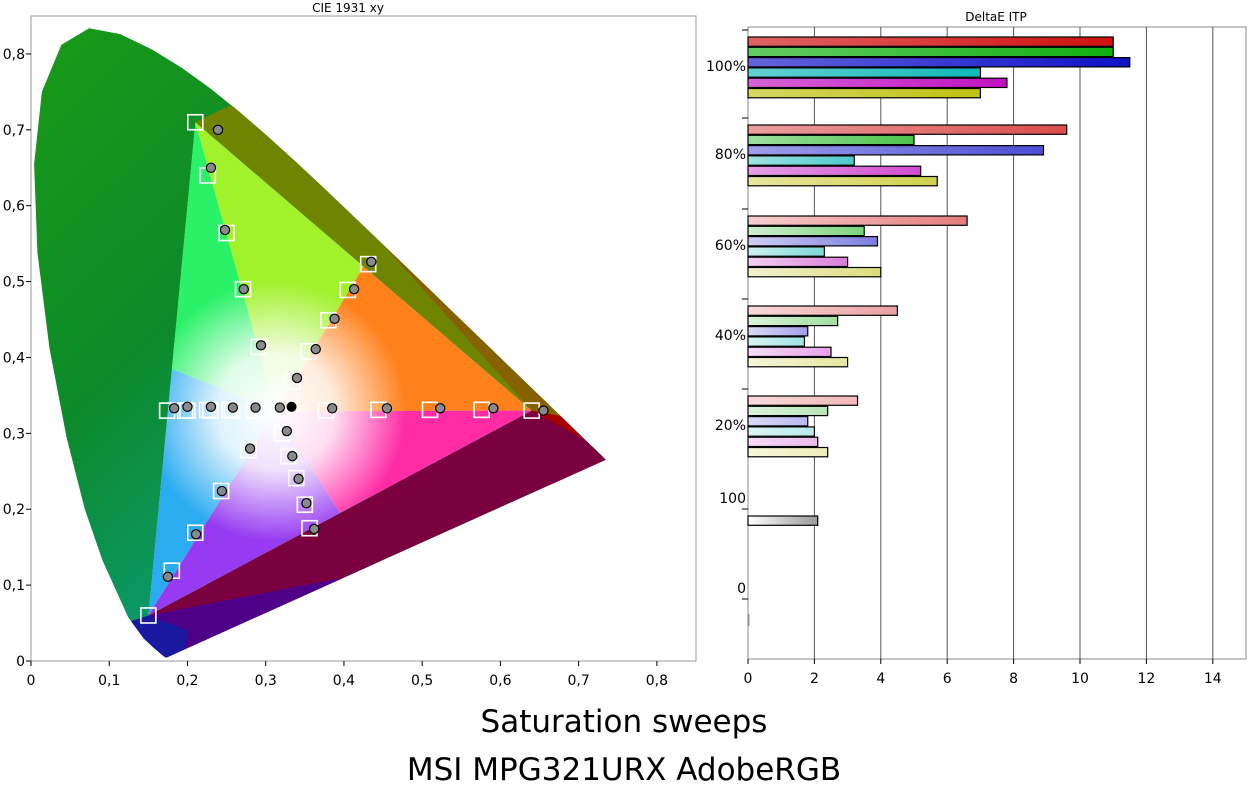 The width and height of the screenshot is (1248, 788). What do you see at coordinates (14, 55) in the screenshot?
I see `cie-y-tick-label: 0,8` at bounding box center [14, 55].